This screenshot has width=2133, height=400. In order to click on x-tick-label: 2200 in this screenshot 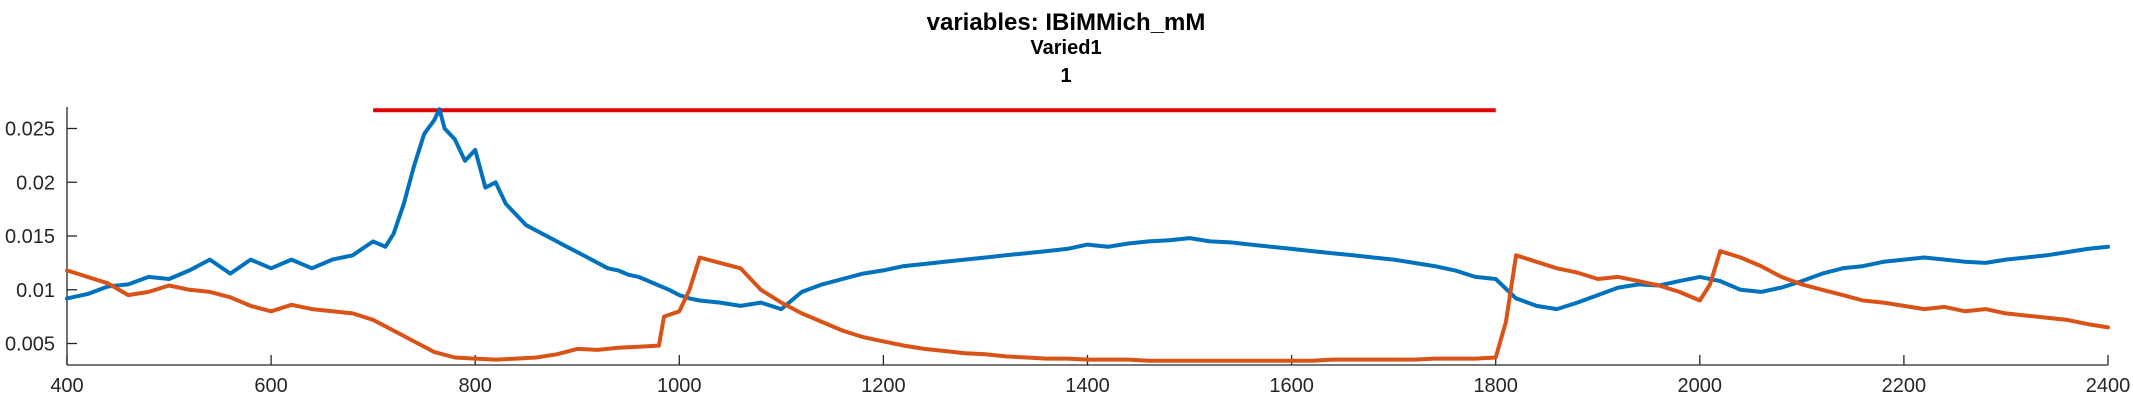, I will do `click(1904, 386)`.